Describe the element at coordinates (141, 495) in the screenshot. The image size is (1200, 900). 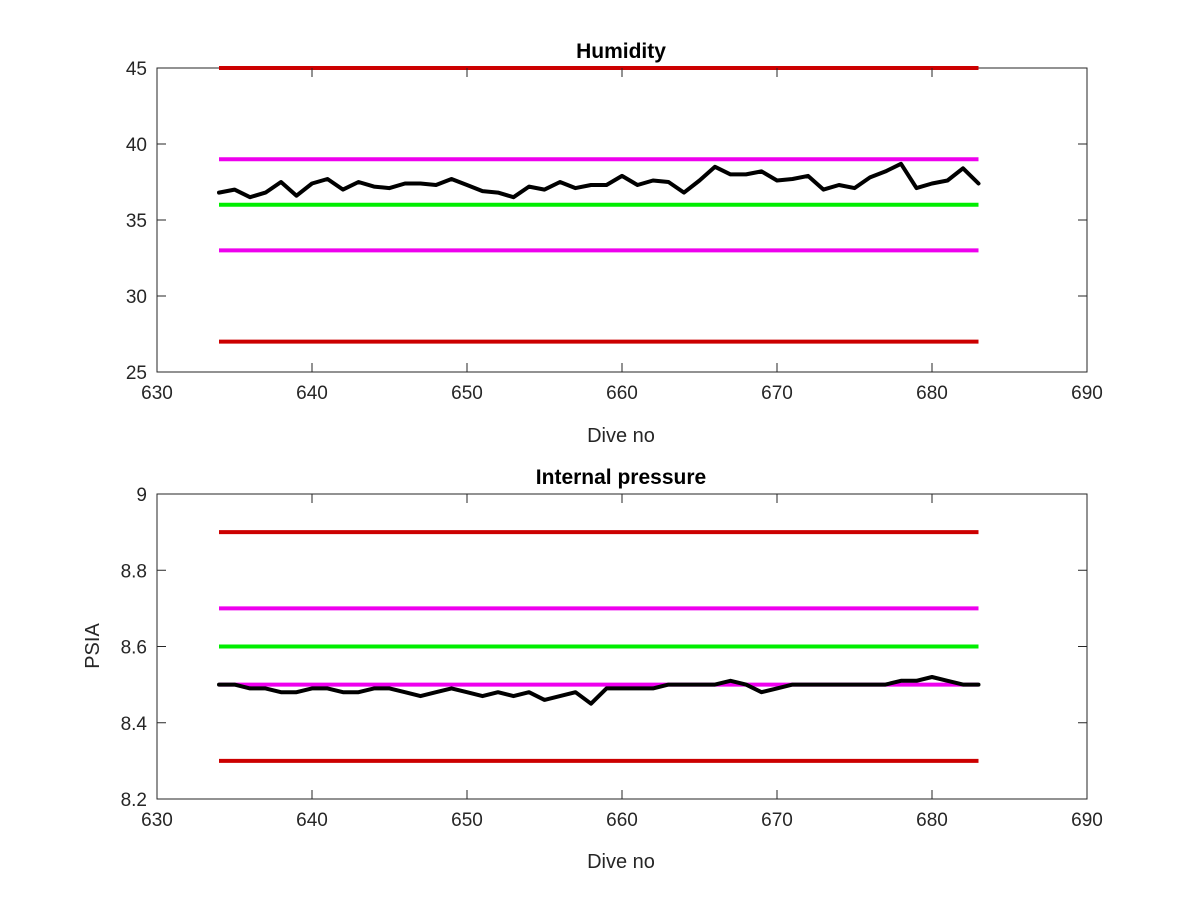
I see `pressure-y-tick-label: 9` at that location.